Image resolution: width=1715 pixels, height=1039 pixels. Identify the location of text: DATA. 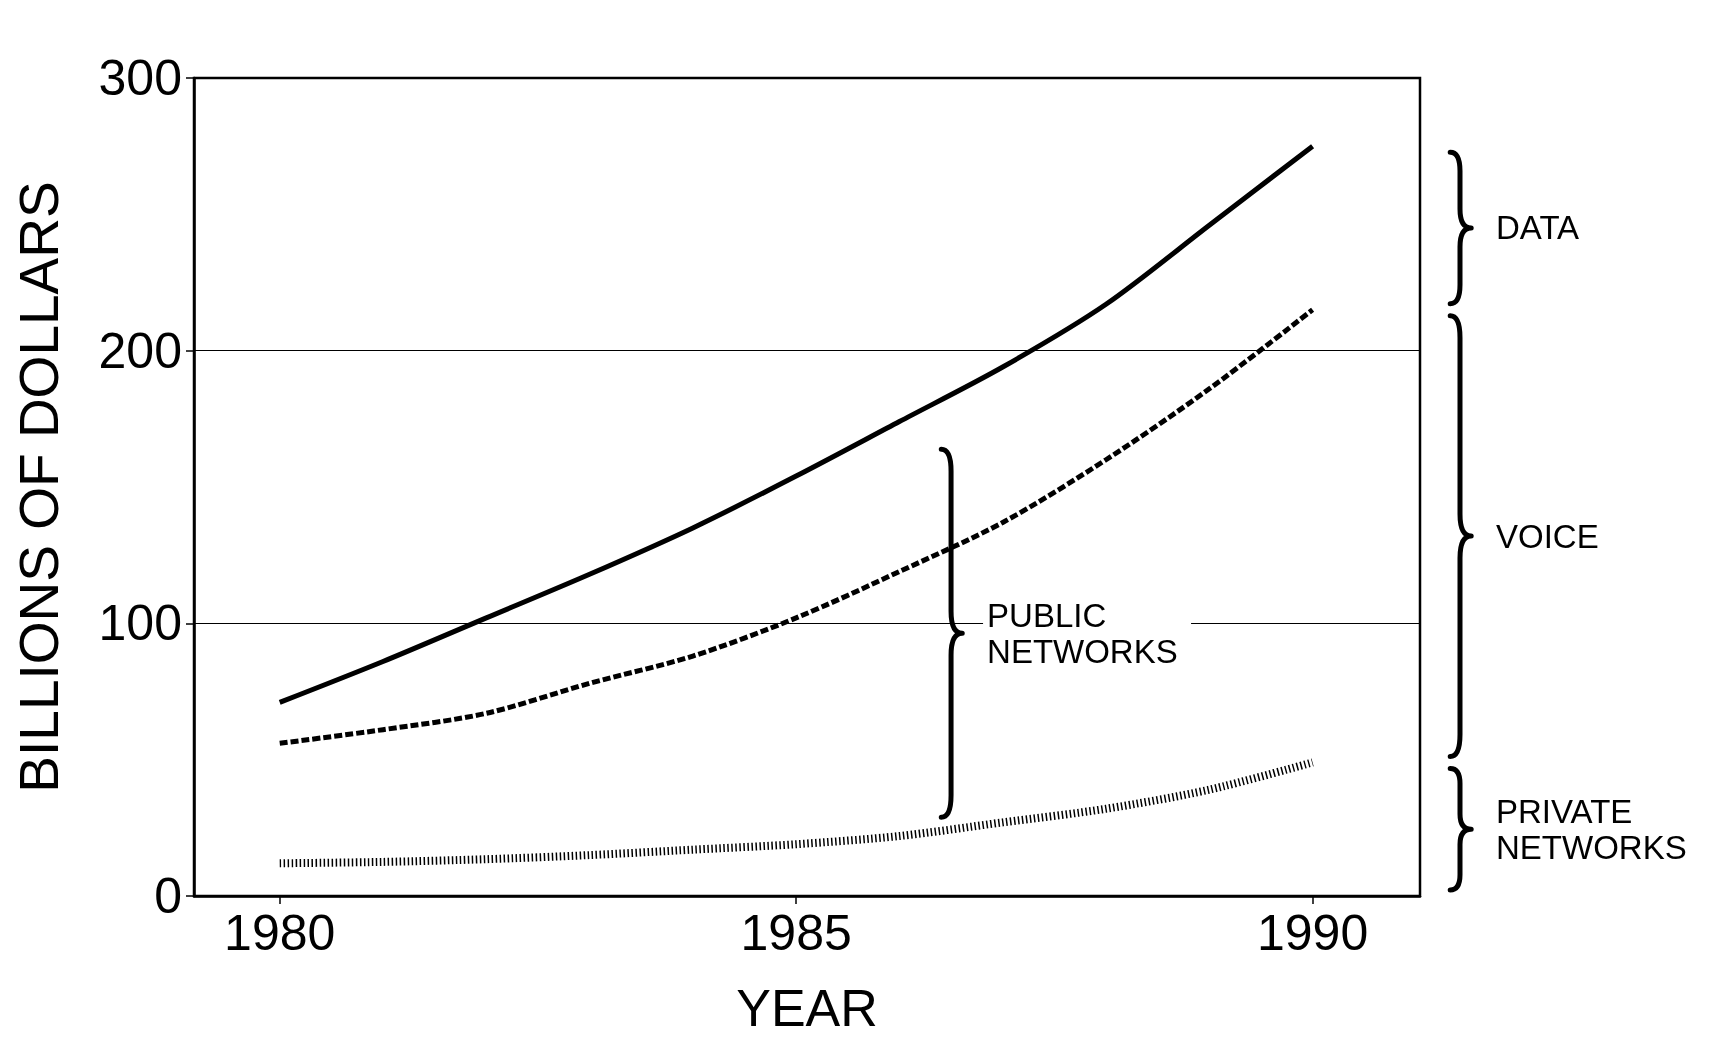
(1538, 228).